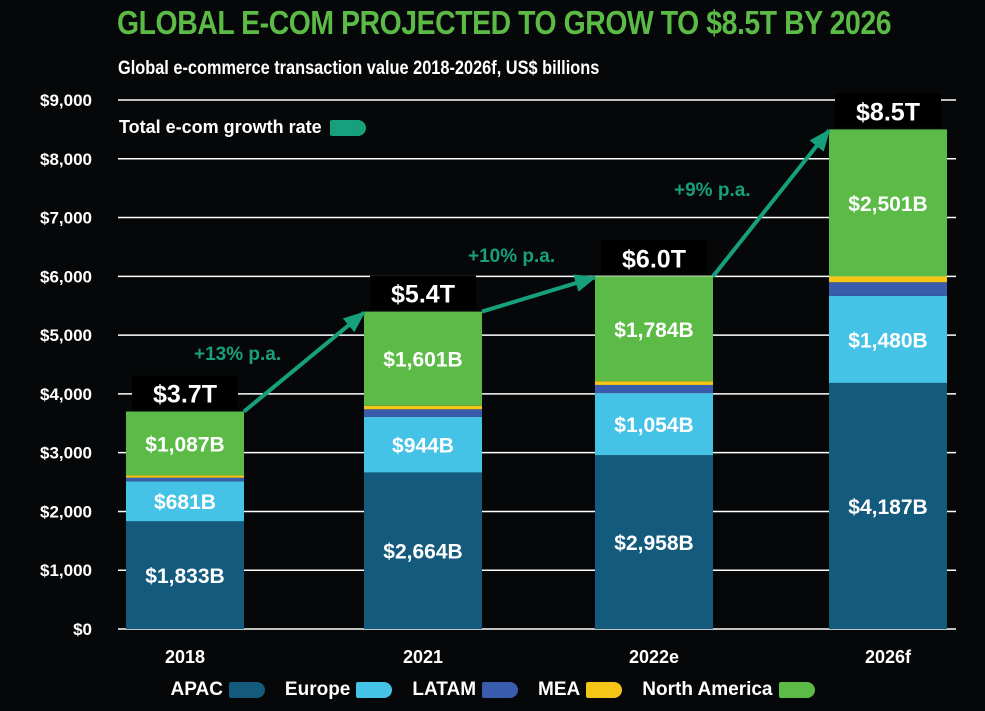 This screenshot has width=985, height=711. Describe the element at coordinates (220, 127) in the screenshot. I see `growth-rate-legend-label: Total e-com growth rate` at that location.